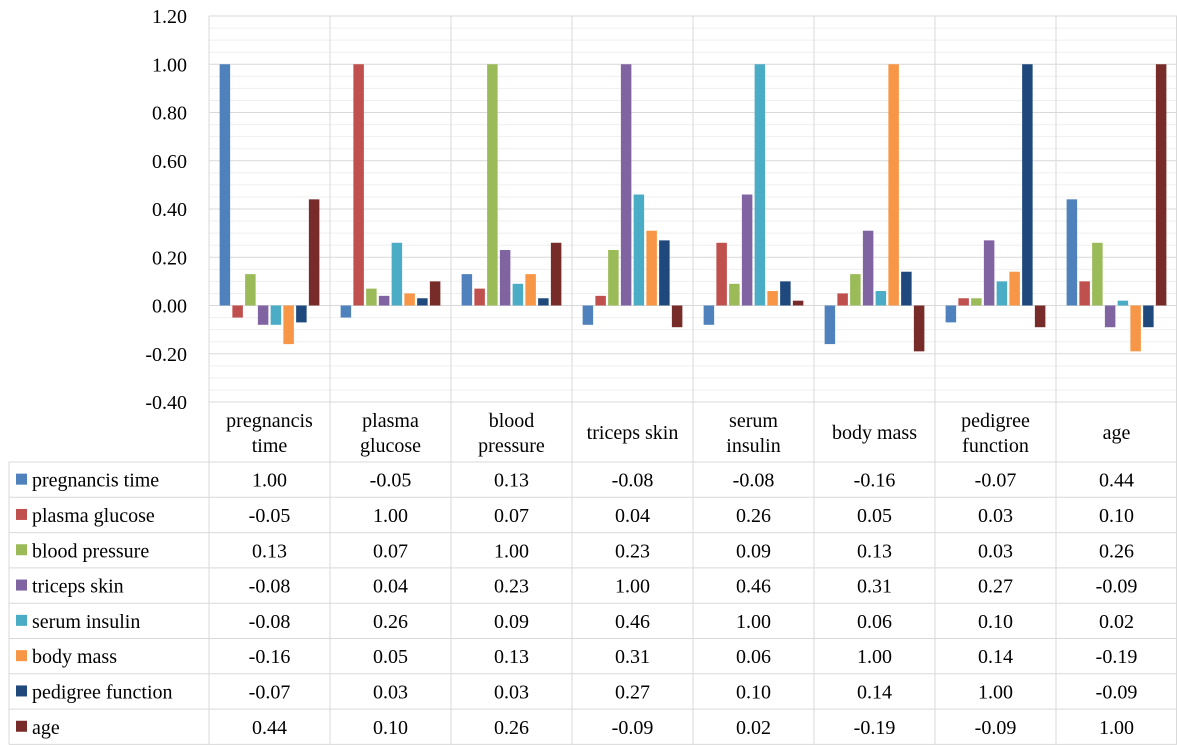 Image resolution: width=1177 pixels, height=745 pixels. What do you see at coordinates (166, 210) in the screenshot?
I see `y-axis-tick-labels: -0.40 -0.20 0.00 0.20 0.40 0.60 0.80 1.00 1.20` at bounding box center [166, 210].